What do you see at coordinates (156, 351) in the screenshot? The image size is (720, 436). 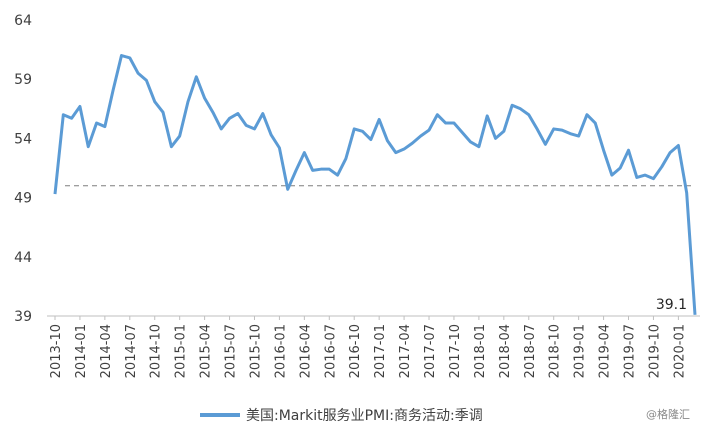 I see `x-tick-label: 2014-10` at bounding box center [156, 351].